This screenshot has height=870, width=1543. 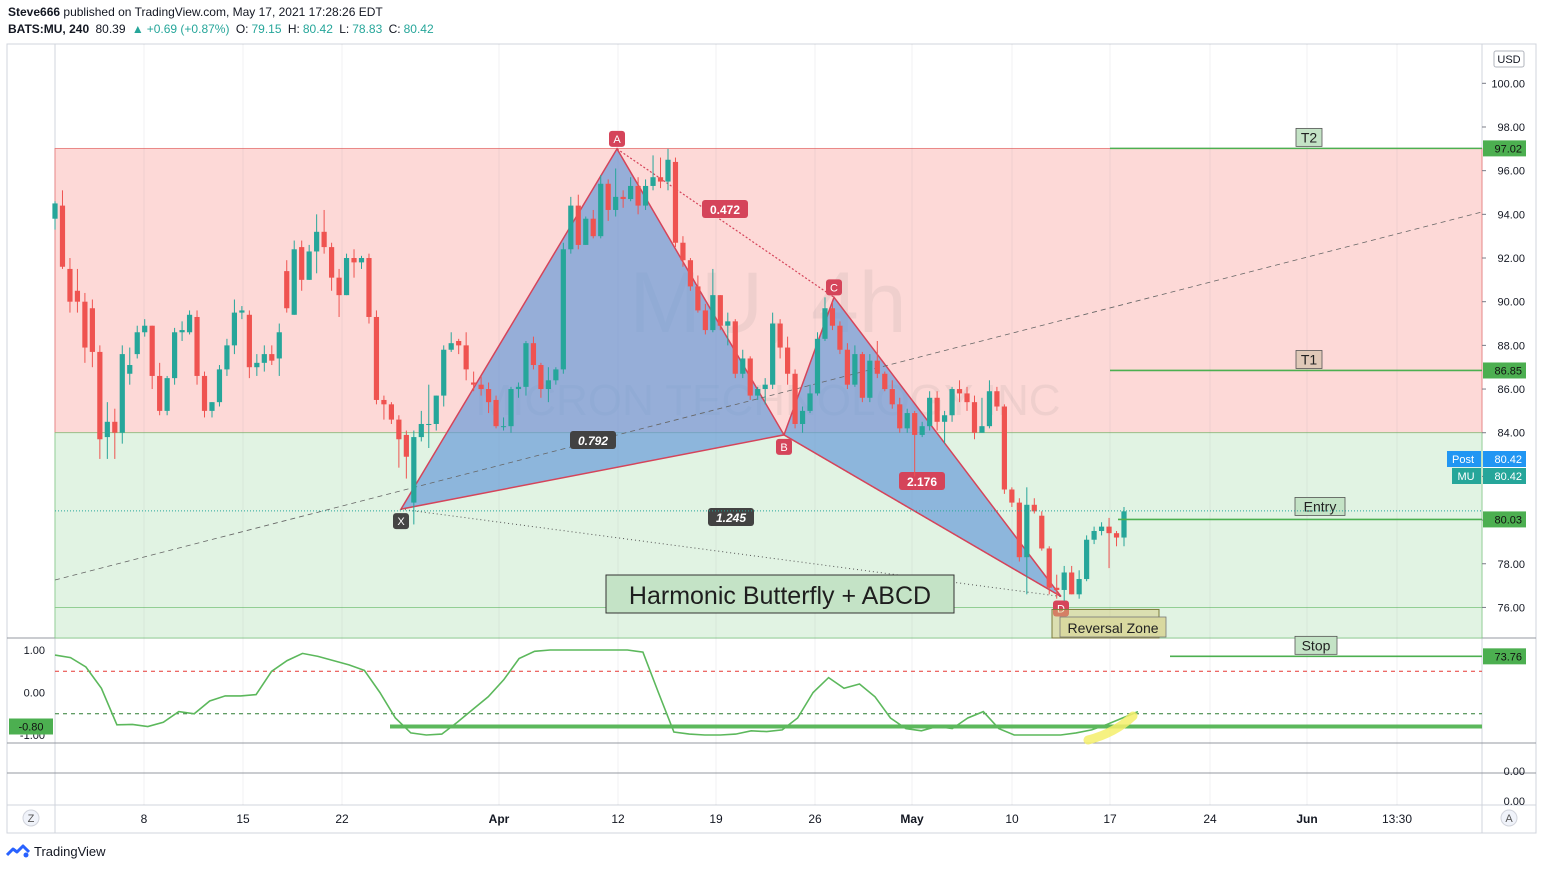 I want to click on ratio-label: 2.176, so click(x=922, y=482).